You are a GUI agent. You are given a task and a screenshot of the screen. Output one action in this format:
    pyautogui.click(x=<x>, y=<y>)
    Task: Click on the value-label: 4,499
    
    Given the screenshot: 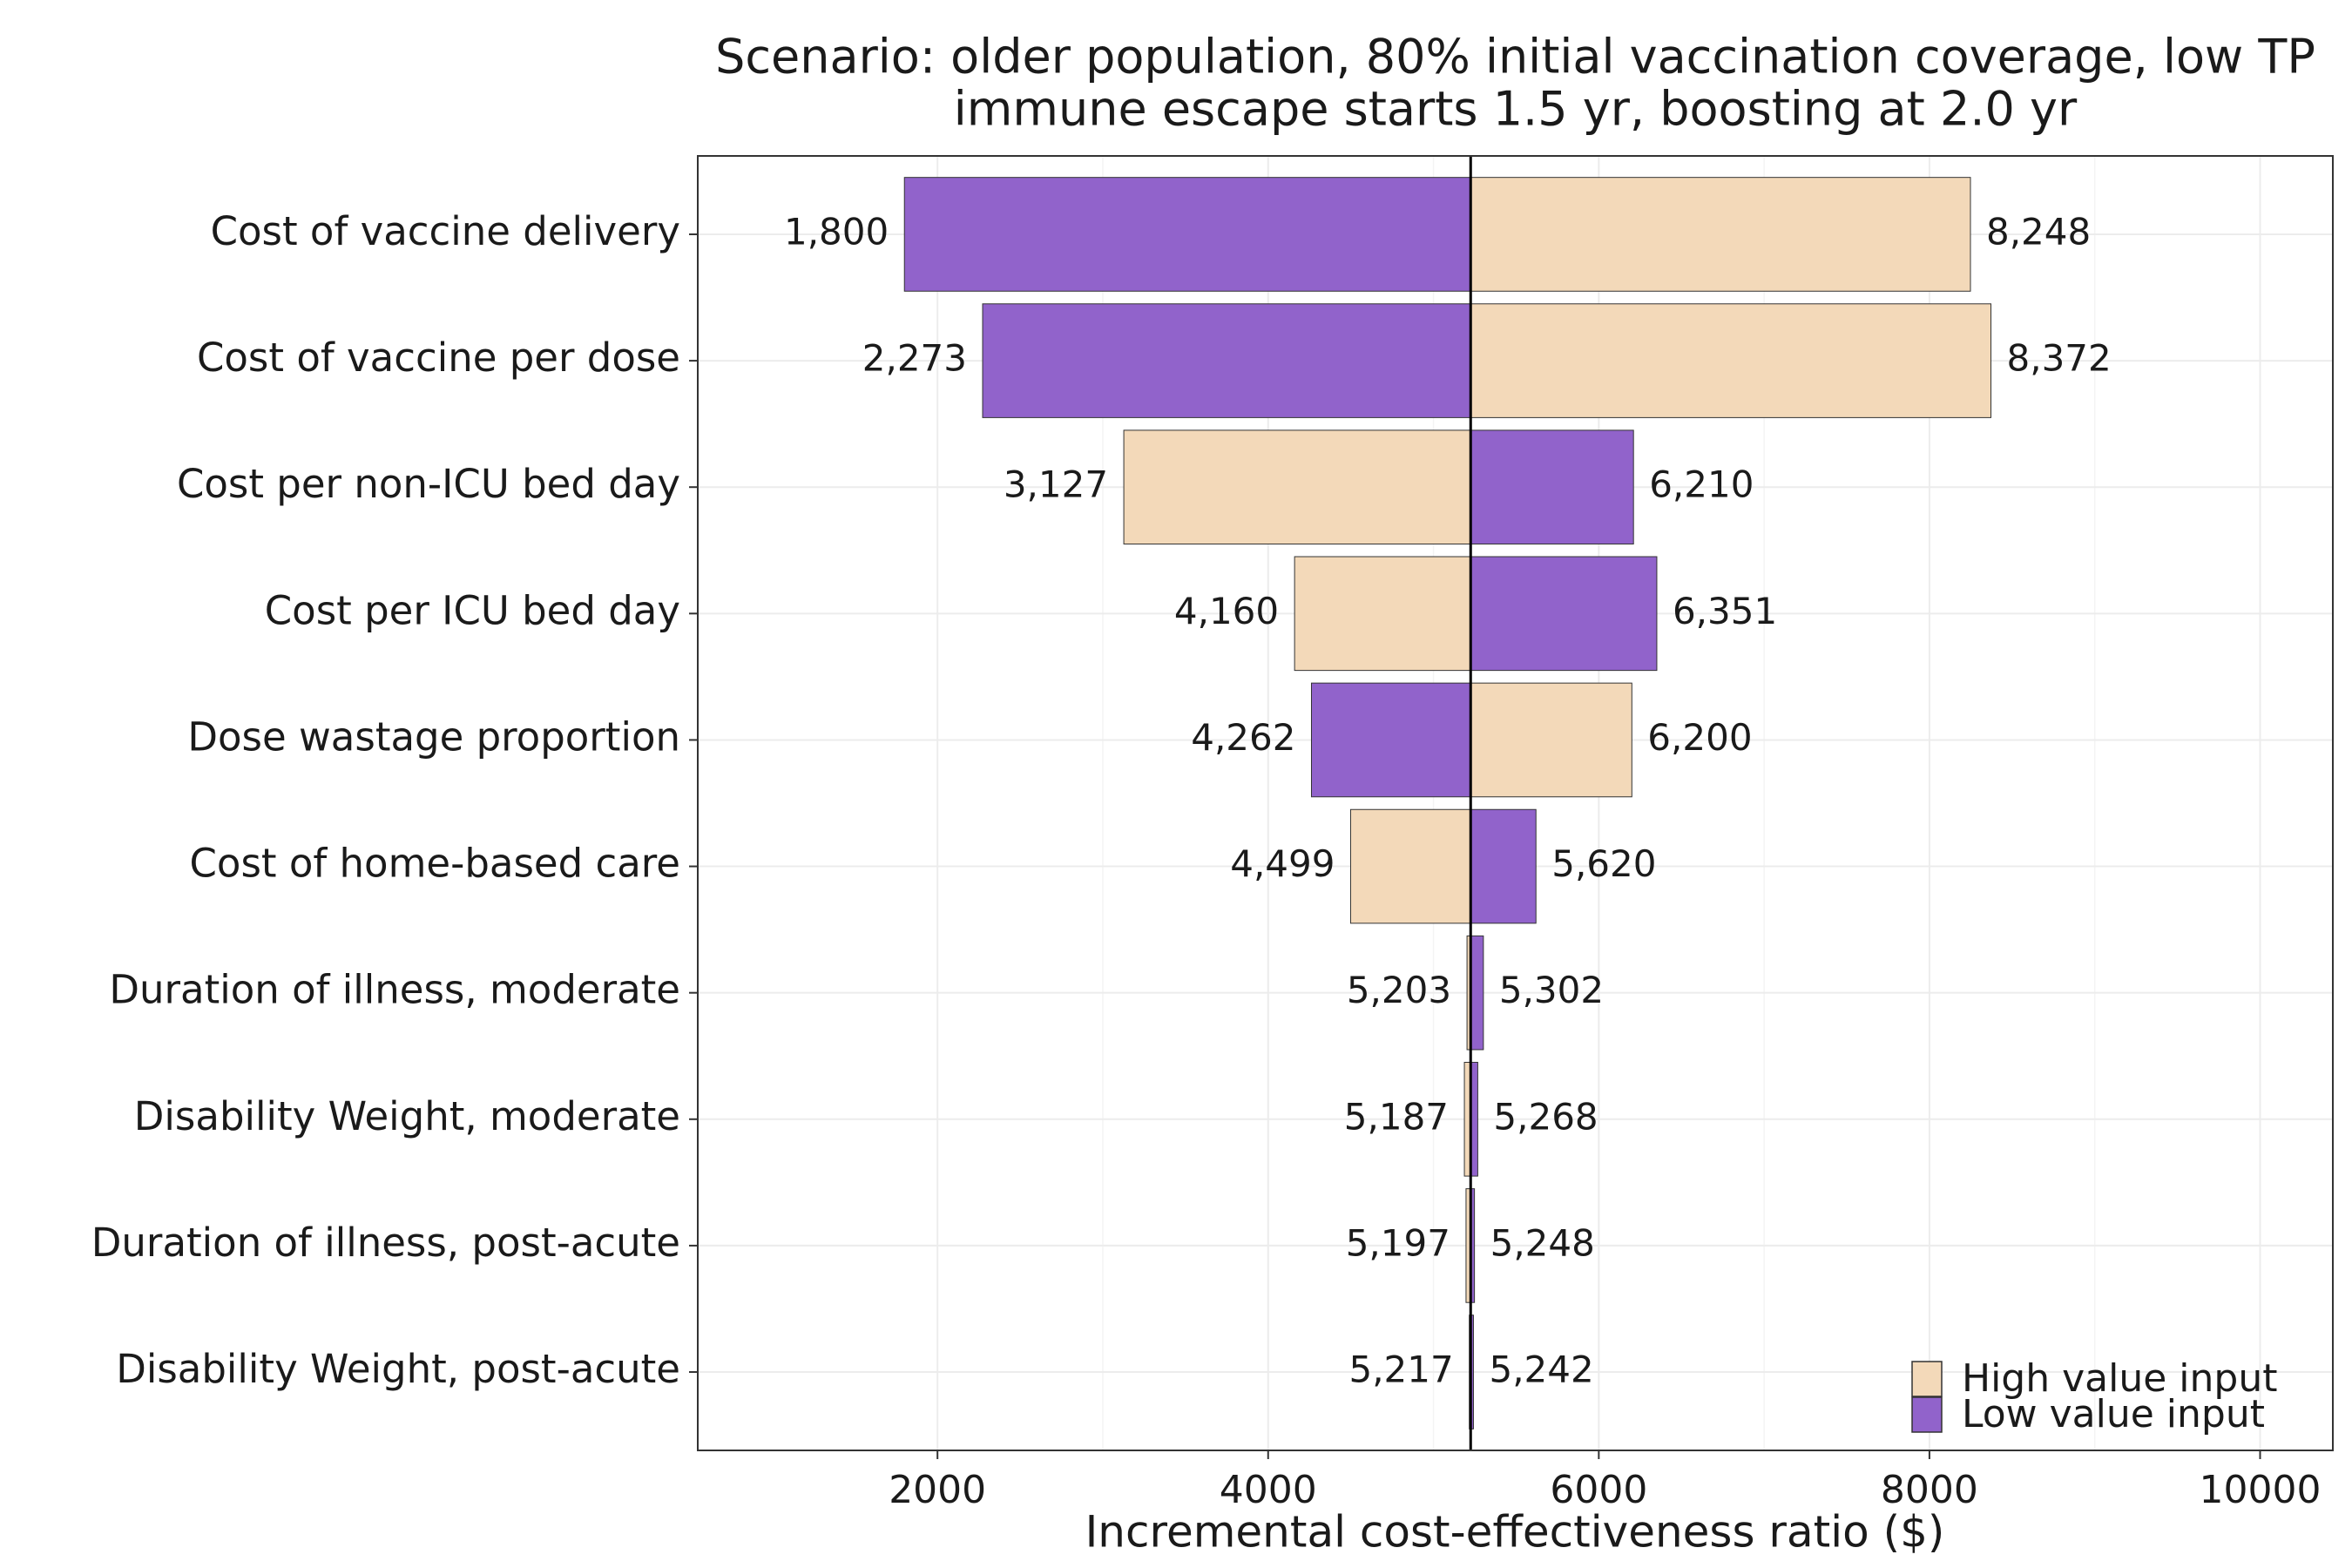 What is the action you would take?
    pyautogui.click(x=1282, y=864)
    